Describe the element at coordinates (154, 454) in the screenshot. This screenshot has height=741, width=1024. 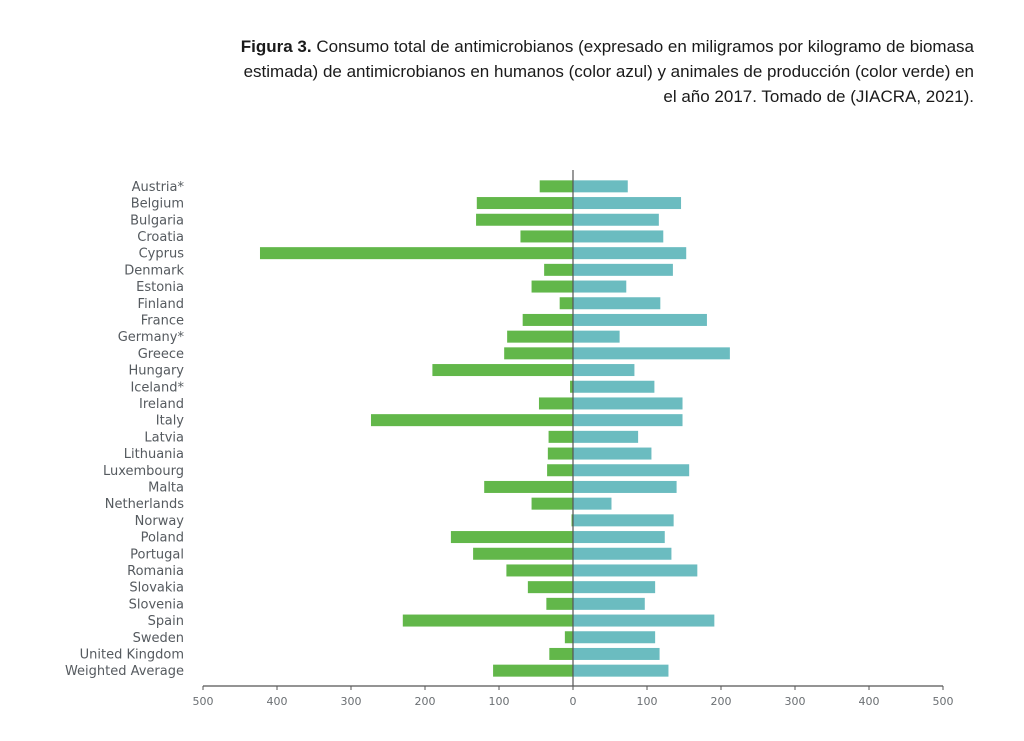
I see `category-label: Lithuania` at that location.